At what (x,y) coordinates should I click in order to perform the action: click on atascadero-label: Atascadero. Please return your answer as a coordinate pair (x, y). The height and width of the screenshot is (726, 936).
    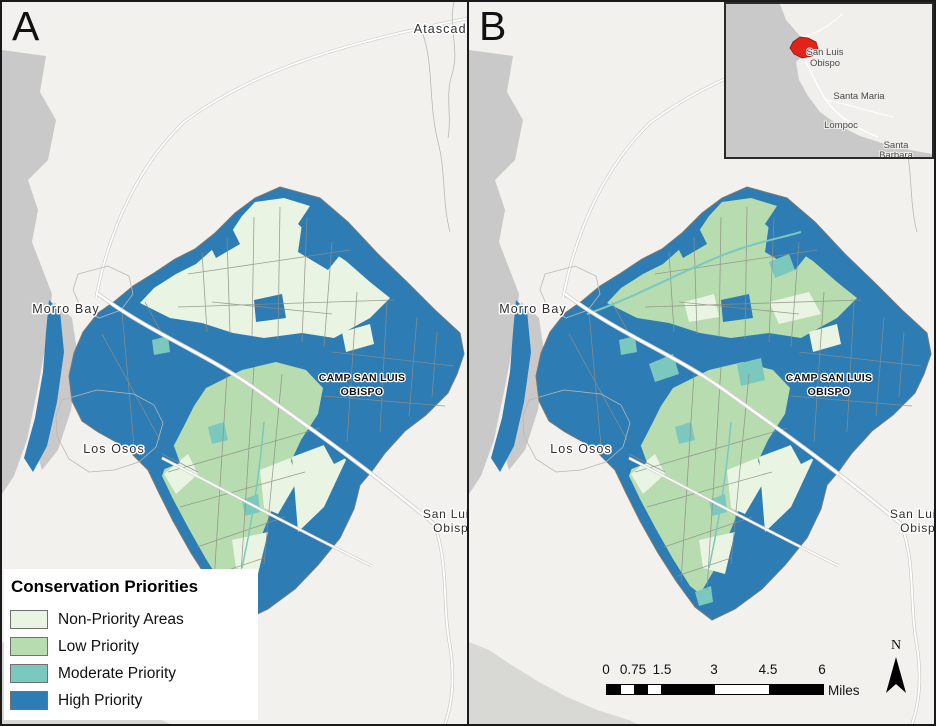
    Looking at the image, I should click on (440, 29).